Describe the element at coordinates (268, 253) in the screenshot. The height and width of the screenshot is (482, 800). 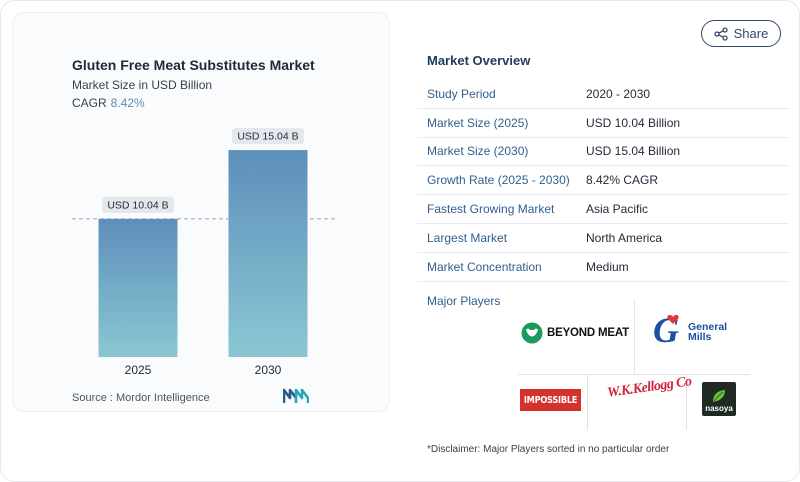
I see `bar-2030` at that location.